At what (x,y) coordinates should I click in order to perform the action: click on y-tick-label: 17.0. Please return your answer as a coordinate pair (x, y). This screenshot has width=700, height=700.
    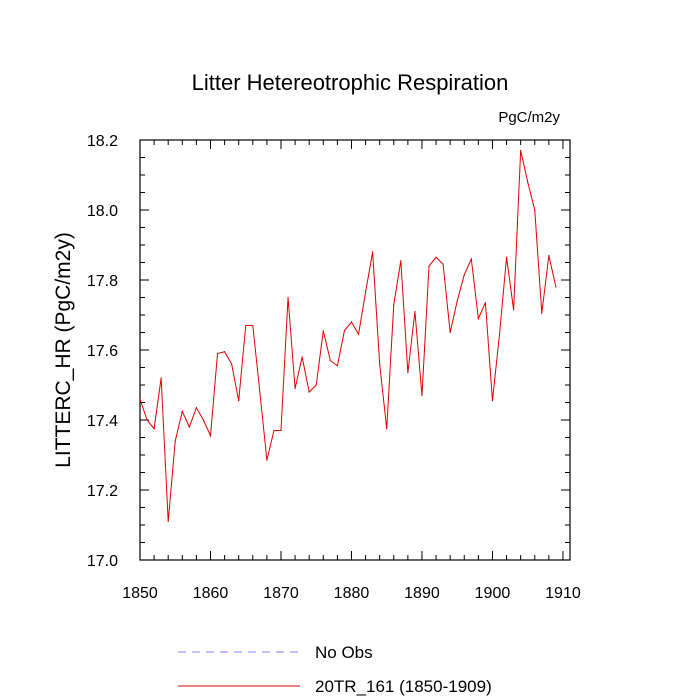
    Looking at the image, I should click on (102, 561).